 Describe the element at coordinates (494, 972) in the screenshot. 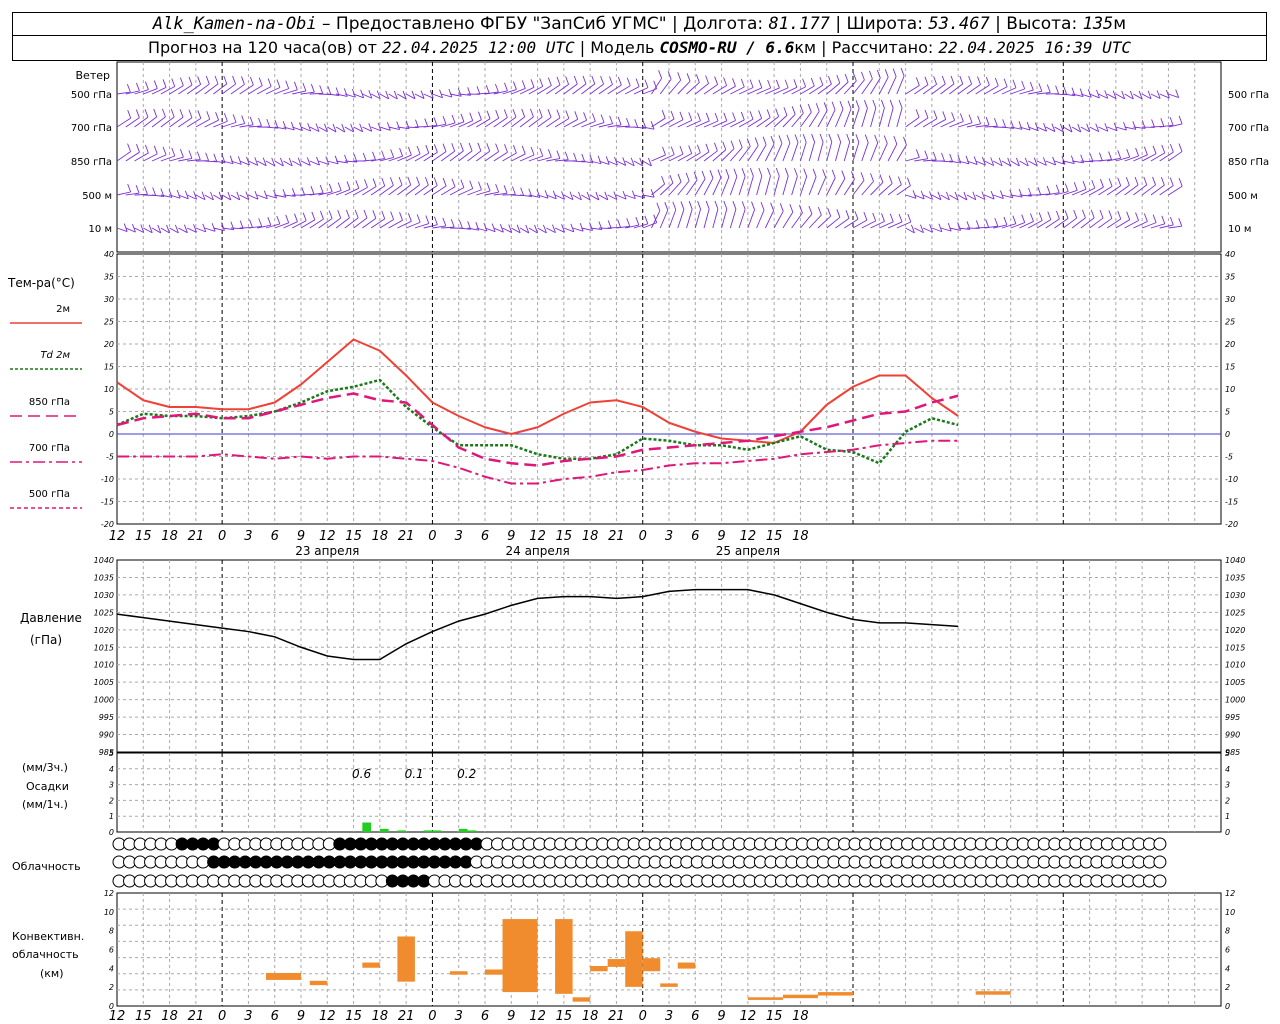

I see `conv-bar` at that location.